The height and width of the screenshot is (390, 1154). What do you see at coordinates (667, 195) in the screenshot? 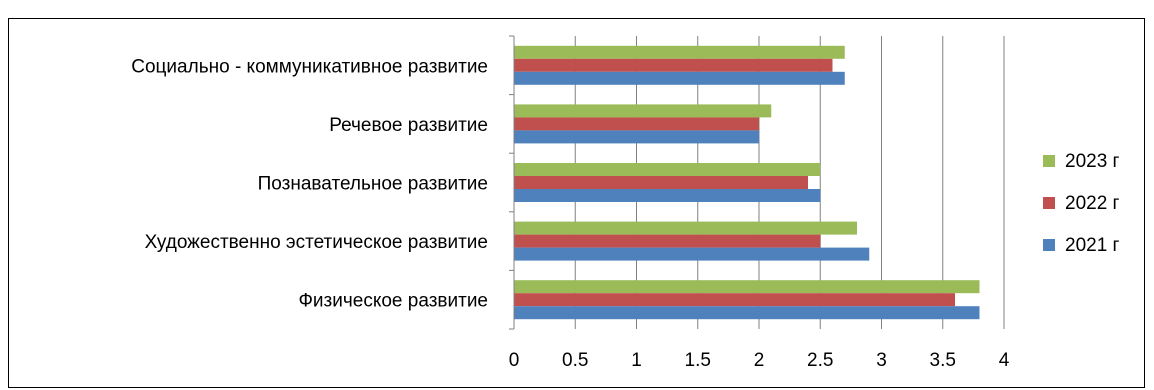
I see `bar-2021-г-2` at bounding box center [667, 195].